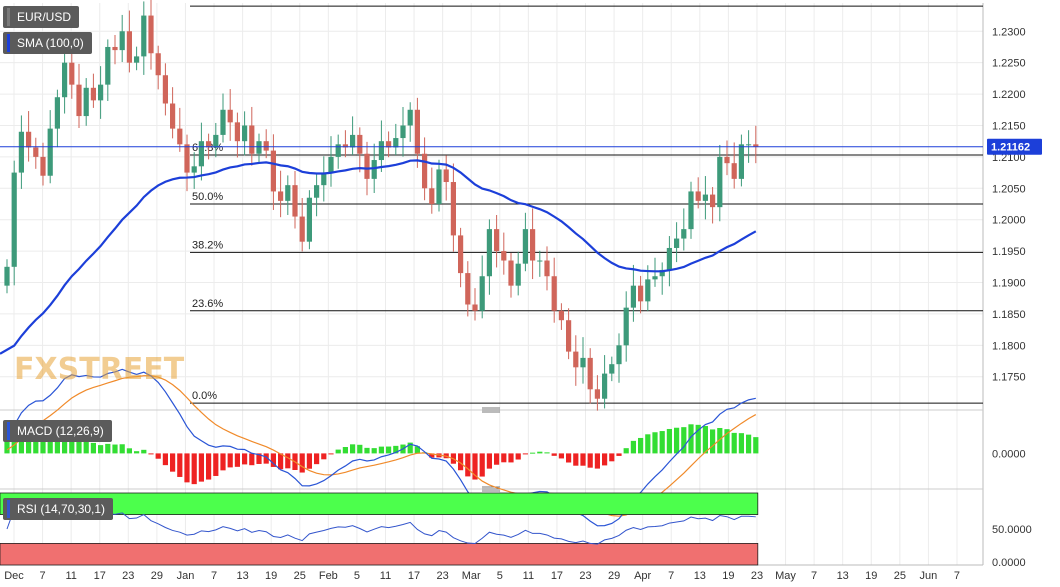 The width and height of the screenshot is (1060, 587). What do you see at coordinates (1009, 189) in the screenshot?
I see `y-tick-label: 1.2050` at bounding box center [1009, 189].